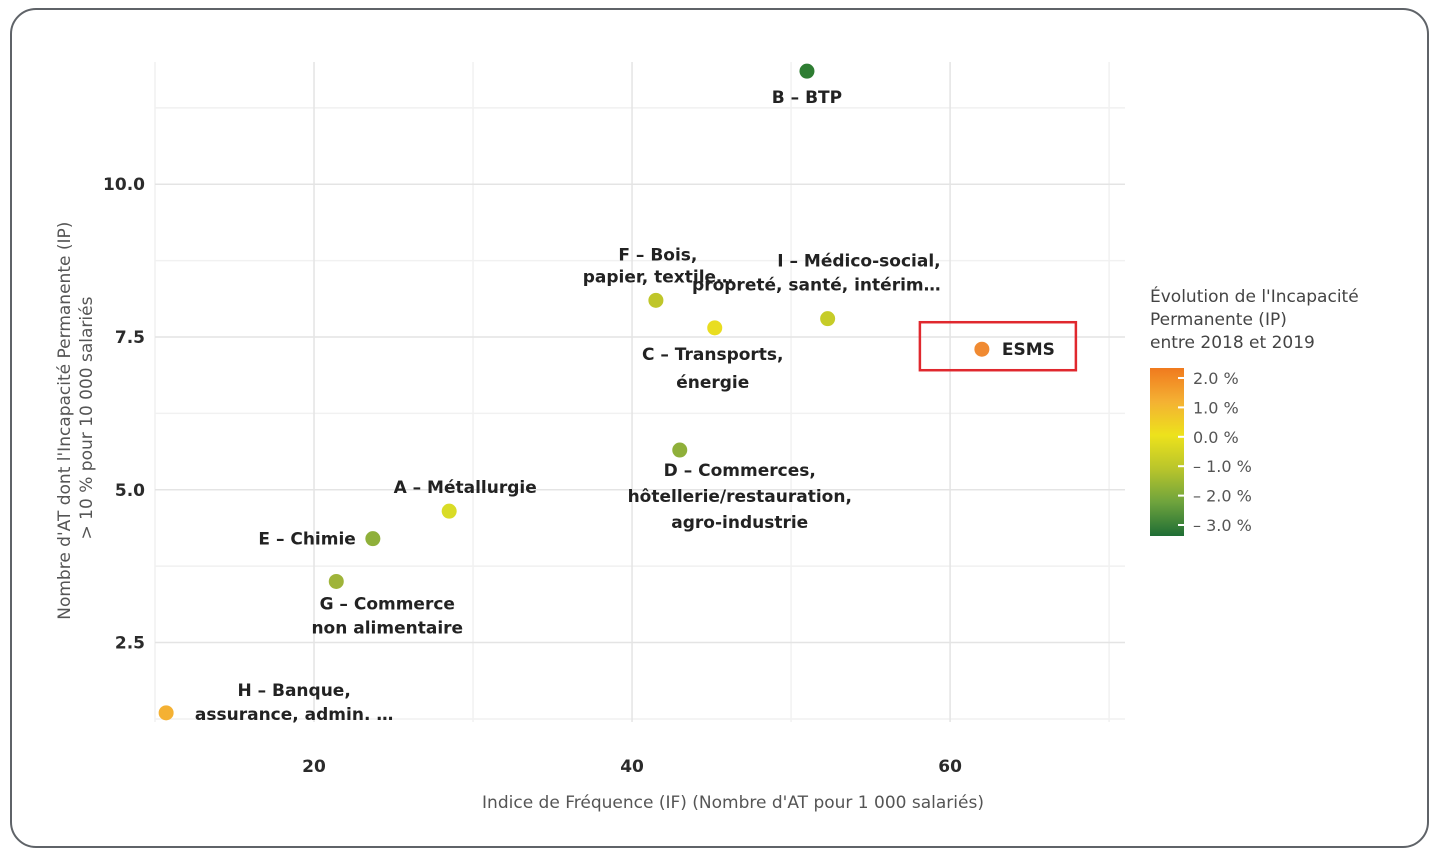 Image resolution: width=1437 pixels, height=848 pixels. Describe the element at coordinates (1215, 452) in the screenshot. I see `legend-ticks: 2.0 % 1.0 % 0.0 % – 1.0 % – 2.0 % – 3.0 %` at that location.